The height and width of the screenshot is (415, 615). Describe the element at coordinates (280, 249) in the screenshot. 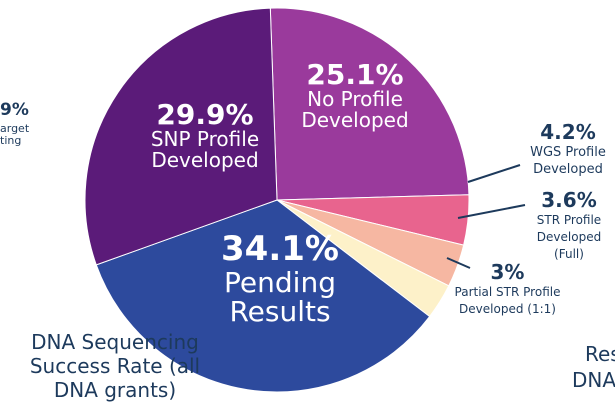

I see `value-label: 34.1%` at that location.